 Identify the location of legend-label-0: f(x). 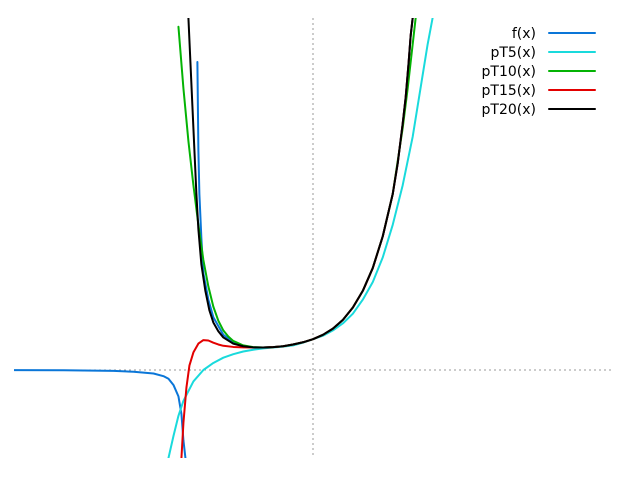
(524, 34).